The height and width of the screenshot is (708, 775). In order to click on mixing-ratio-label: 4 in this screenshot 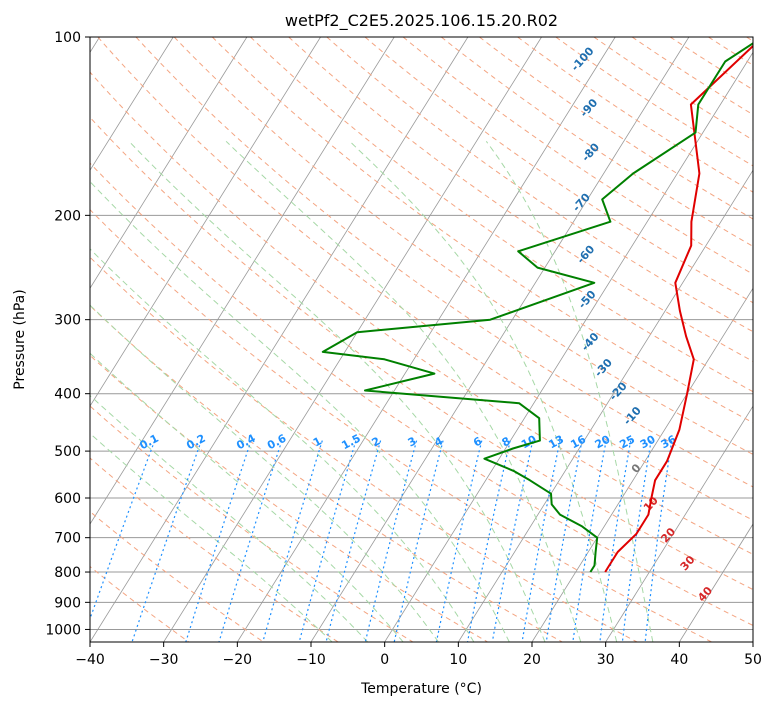, I will do `click(438, 441)`.